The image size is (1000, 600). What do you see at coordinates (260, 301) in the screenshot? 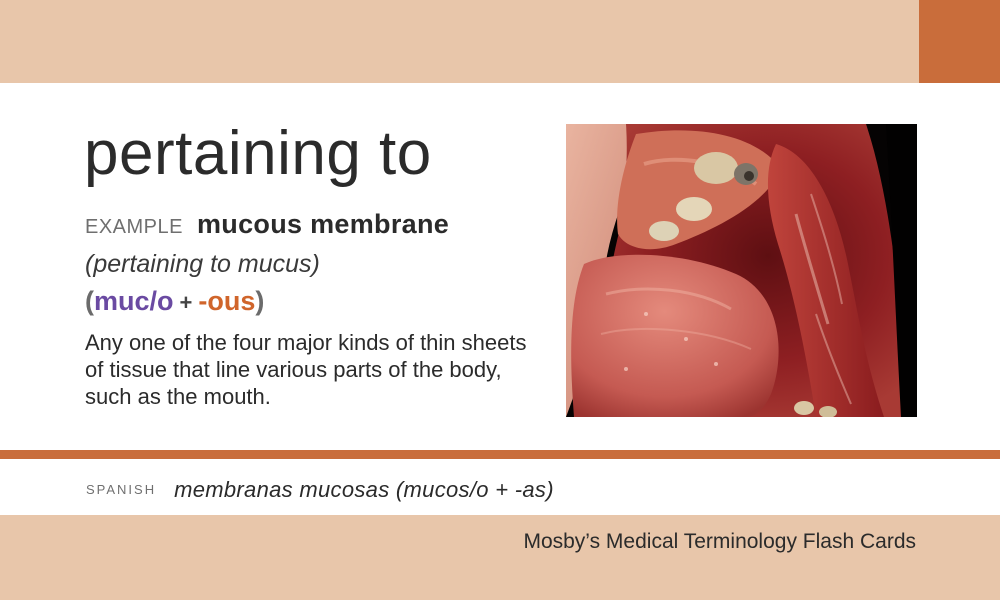
I see `parts-close-paren: )` at bounding box center [260, 301].